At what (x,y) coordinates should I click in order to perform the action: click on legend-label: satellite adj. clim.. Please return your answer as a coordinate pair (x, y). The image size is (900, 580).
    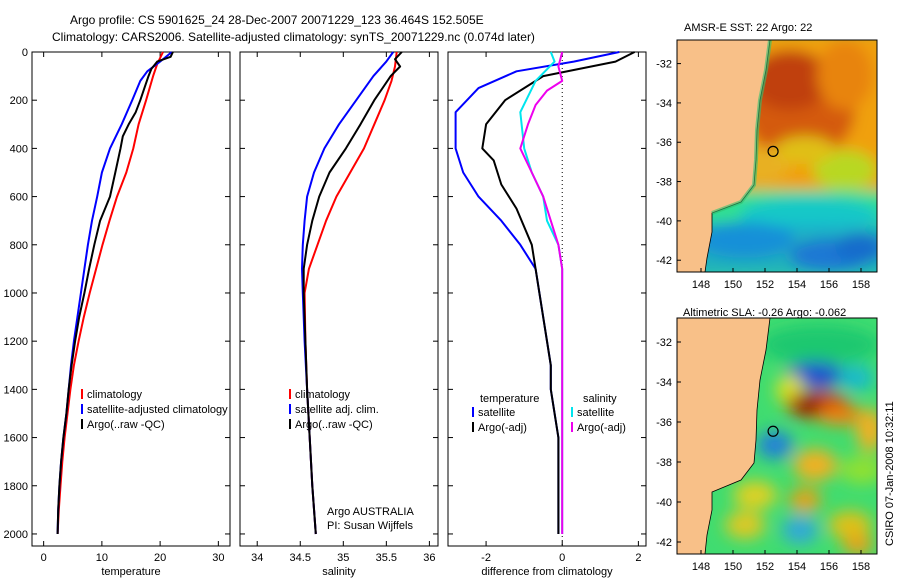
    Looking at the image, I should click on (337, 410).